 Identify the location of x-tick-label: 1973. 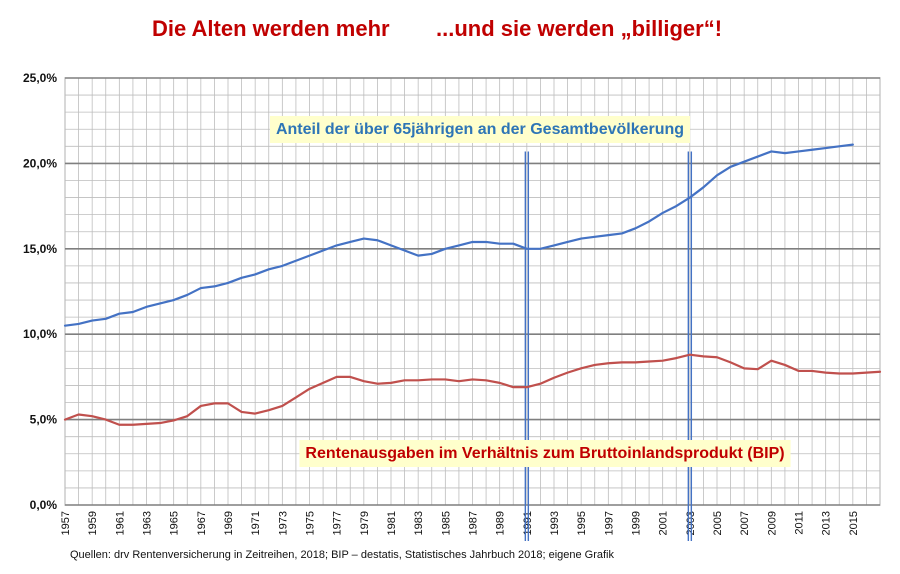
(283, 523).